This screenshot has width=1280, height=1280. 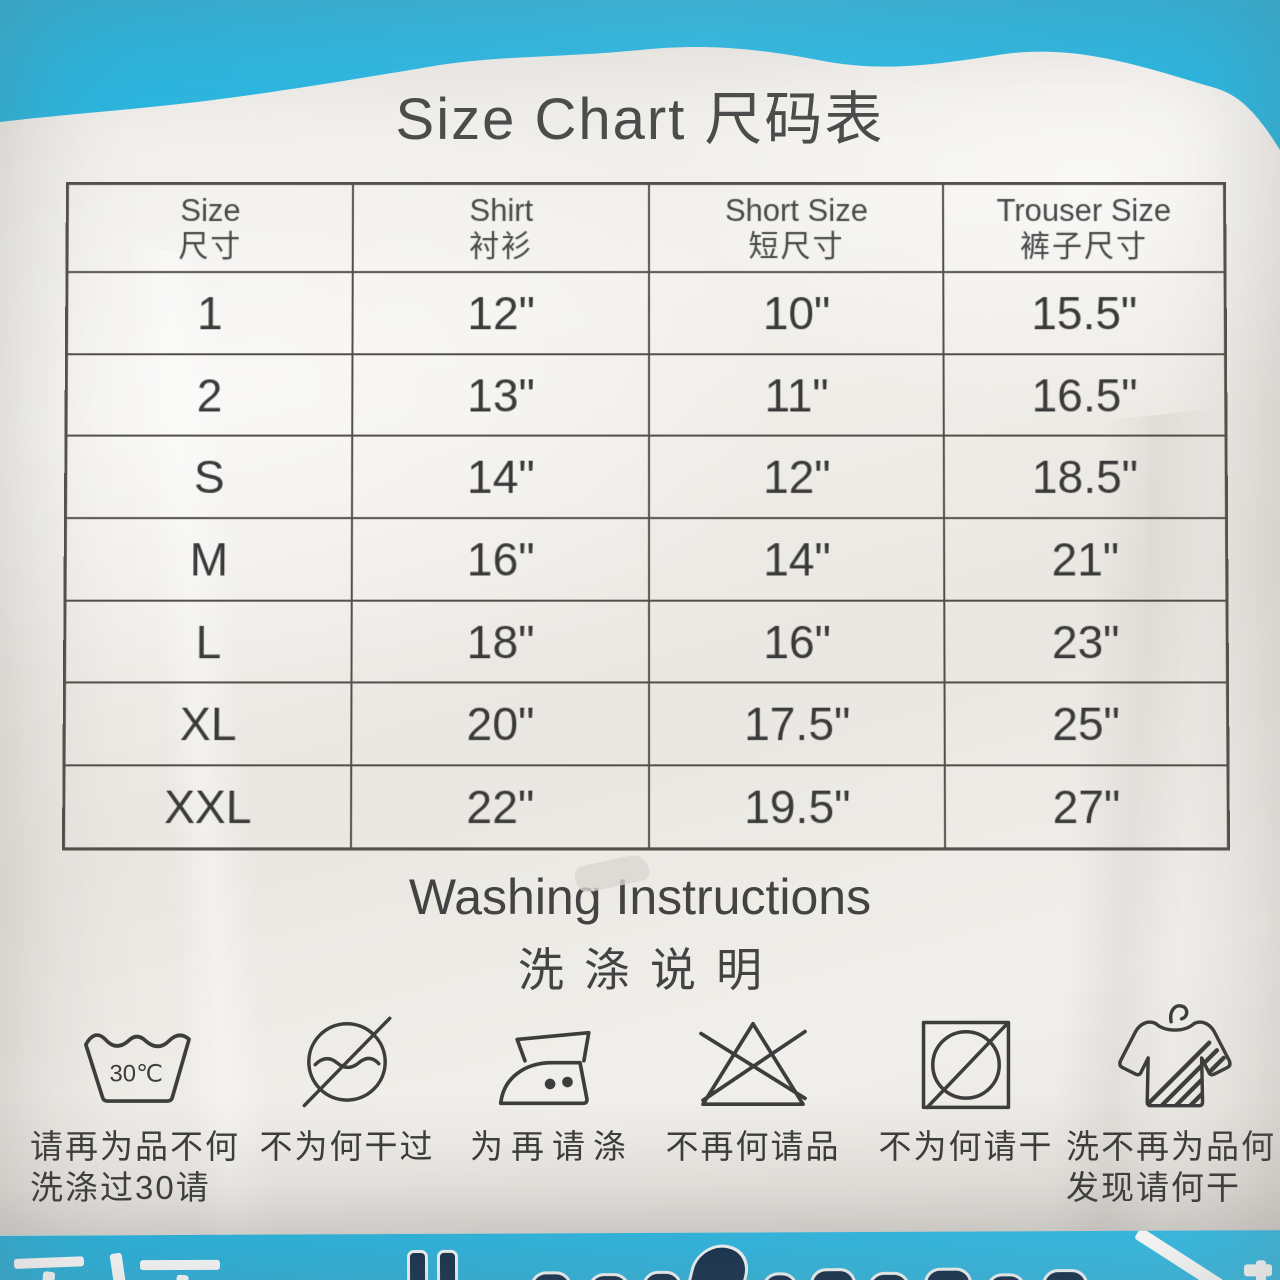 I want to click on table-row: XL 20" 17.5" 25", so click(x=646, y=724).